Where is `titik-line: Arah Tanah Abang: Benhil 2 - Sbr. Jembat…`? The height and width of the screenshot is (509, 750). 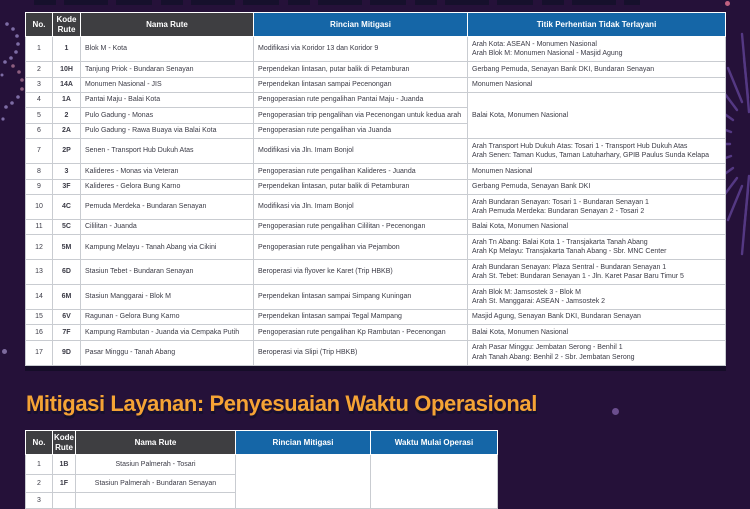
titik-line: Arah Tanah Abang: Benhil 2 - Sbr. Jembat… is located at coordinates (553, 357).